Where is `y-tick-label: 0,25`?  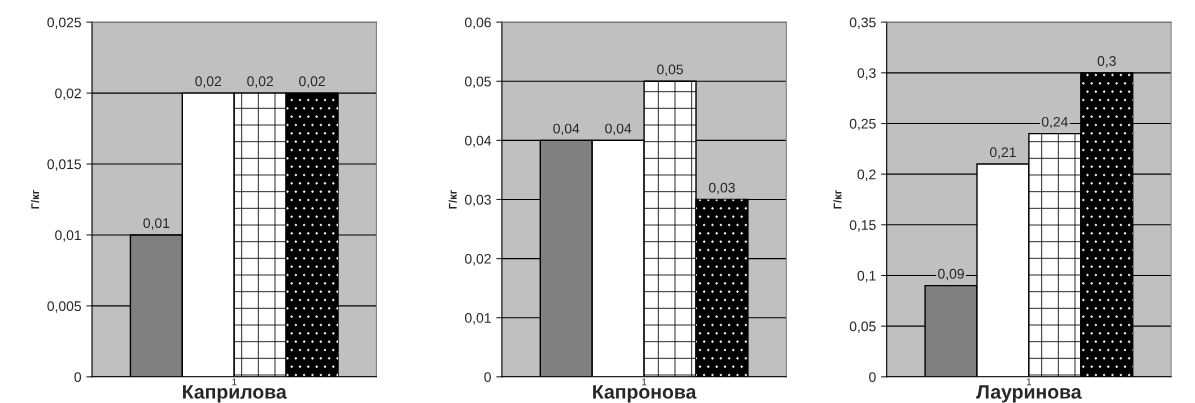 y-tick-label: 0,25 is located at coordinates (862, 124).